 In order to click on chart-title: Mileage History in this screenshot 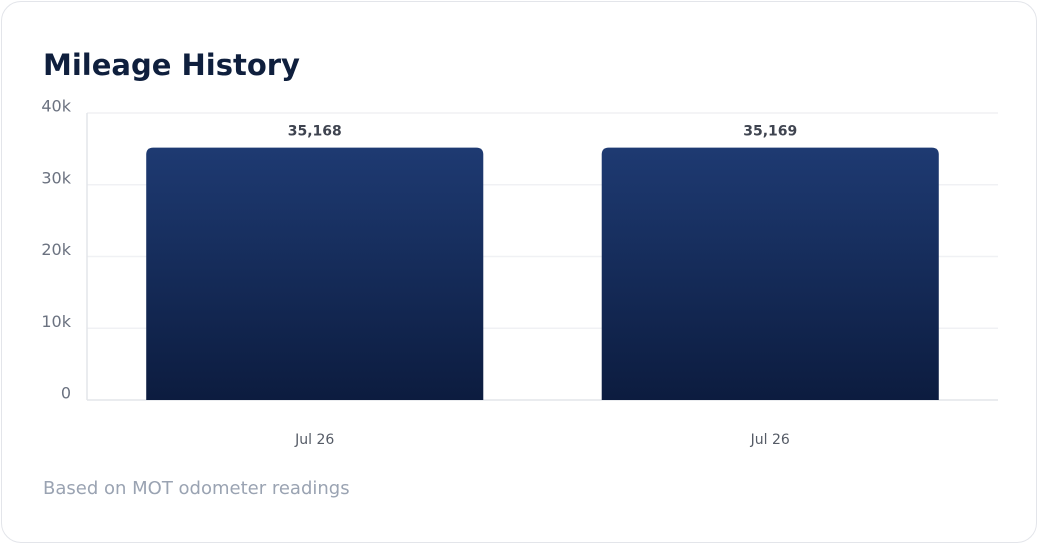, I will do `click(171, 65)`.